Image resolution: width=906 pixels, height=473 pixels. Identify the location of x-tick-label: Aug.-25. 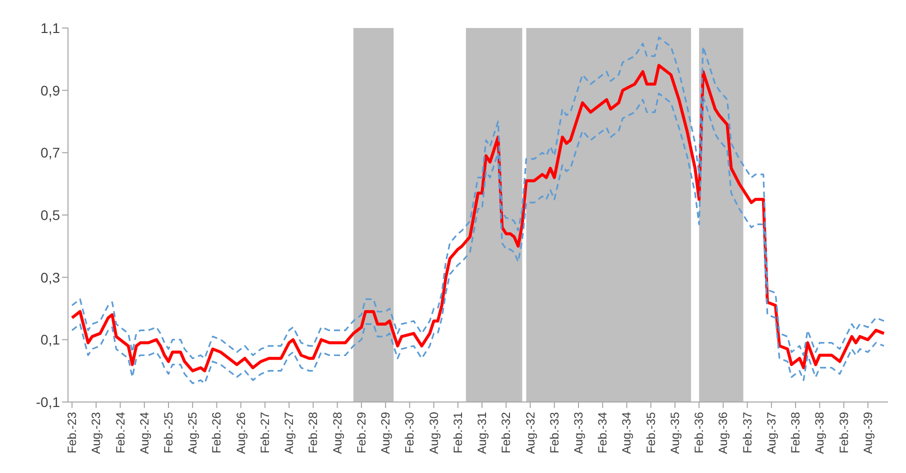
(193, 433).